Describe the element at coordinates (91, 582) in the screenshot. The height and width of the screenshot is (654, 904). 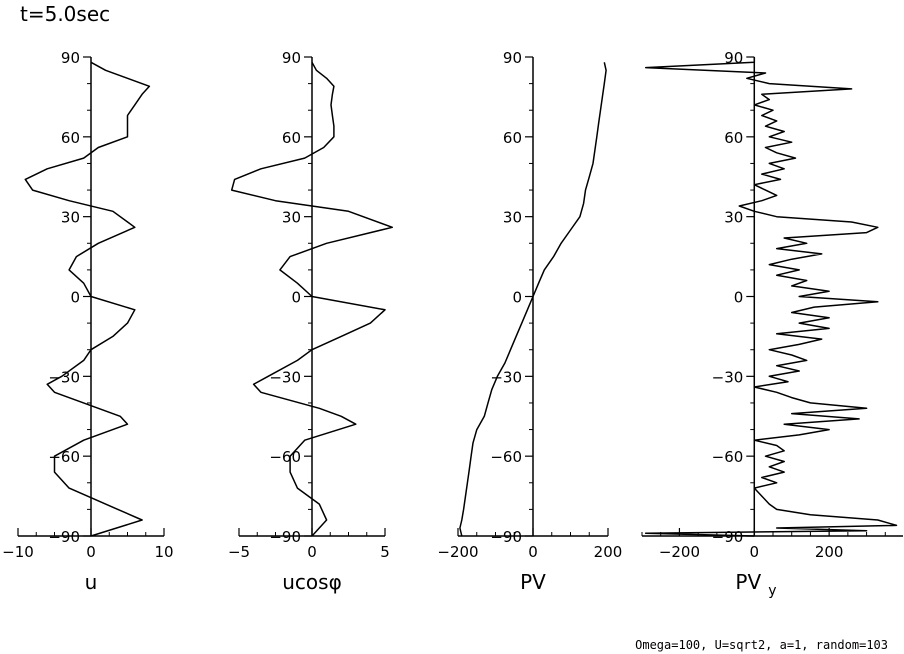
I see `x-axis-label: u` at that location.